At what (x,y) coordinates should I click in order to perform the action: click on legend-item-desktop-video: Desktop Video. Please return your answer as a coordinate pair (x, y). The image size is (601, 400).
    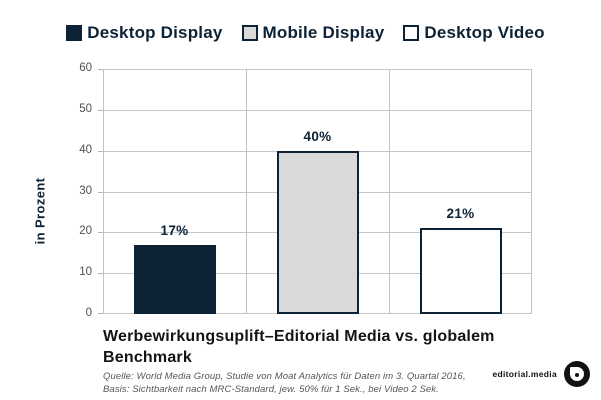
    Looking at the image, I should click on (474, 33).